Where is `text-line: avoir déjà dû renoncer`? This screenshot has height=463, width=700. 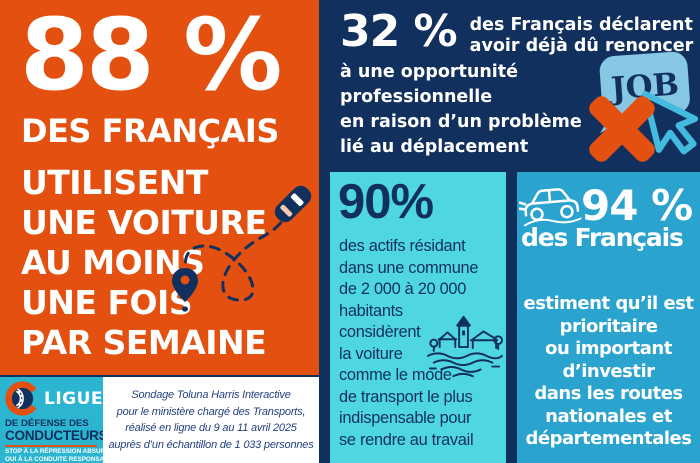
text-line: avoir déjà dû renoncer is located at coordinates (581, 46).